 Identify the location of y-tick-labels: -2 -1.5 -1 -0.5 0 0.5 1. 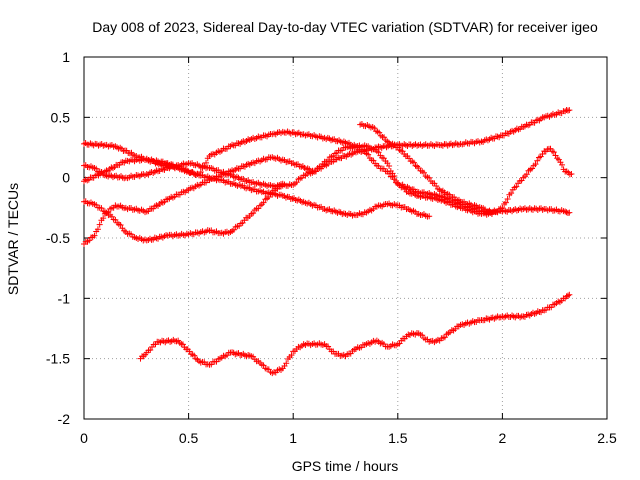
(58, 238).